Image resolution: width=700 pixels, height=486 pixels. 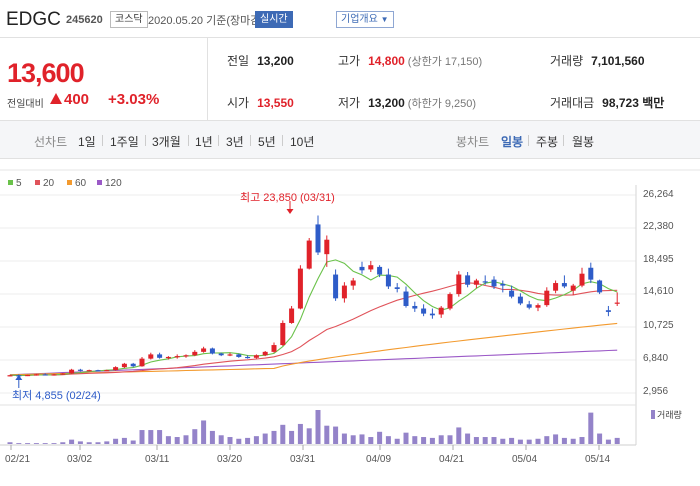 I want to click on y-tick-label: 14,610, so click(x=658, y=291).